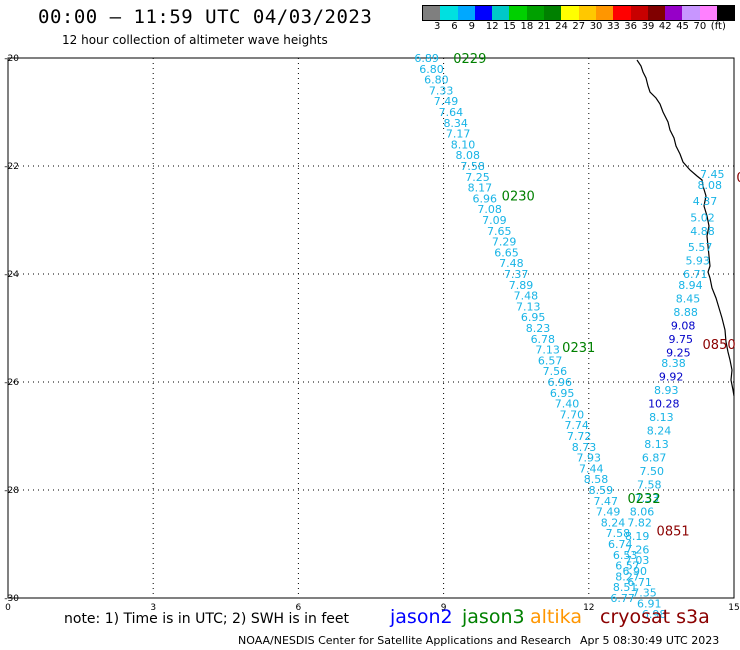 The image size is (740, 650). What do you see at coordinates (702, 231) in the screenshot?
I see `wave-height-value: 4.88` at bounding box center [702, 231].